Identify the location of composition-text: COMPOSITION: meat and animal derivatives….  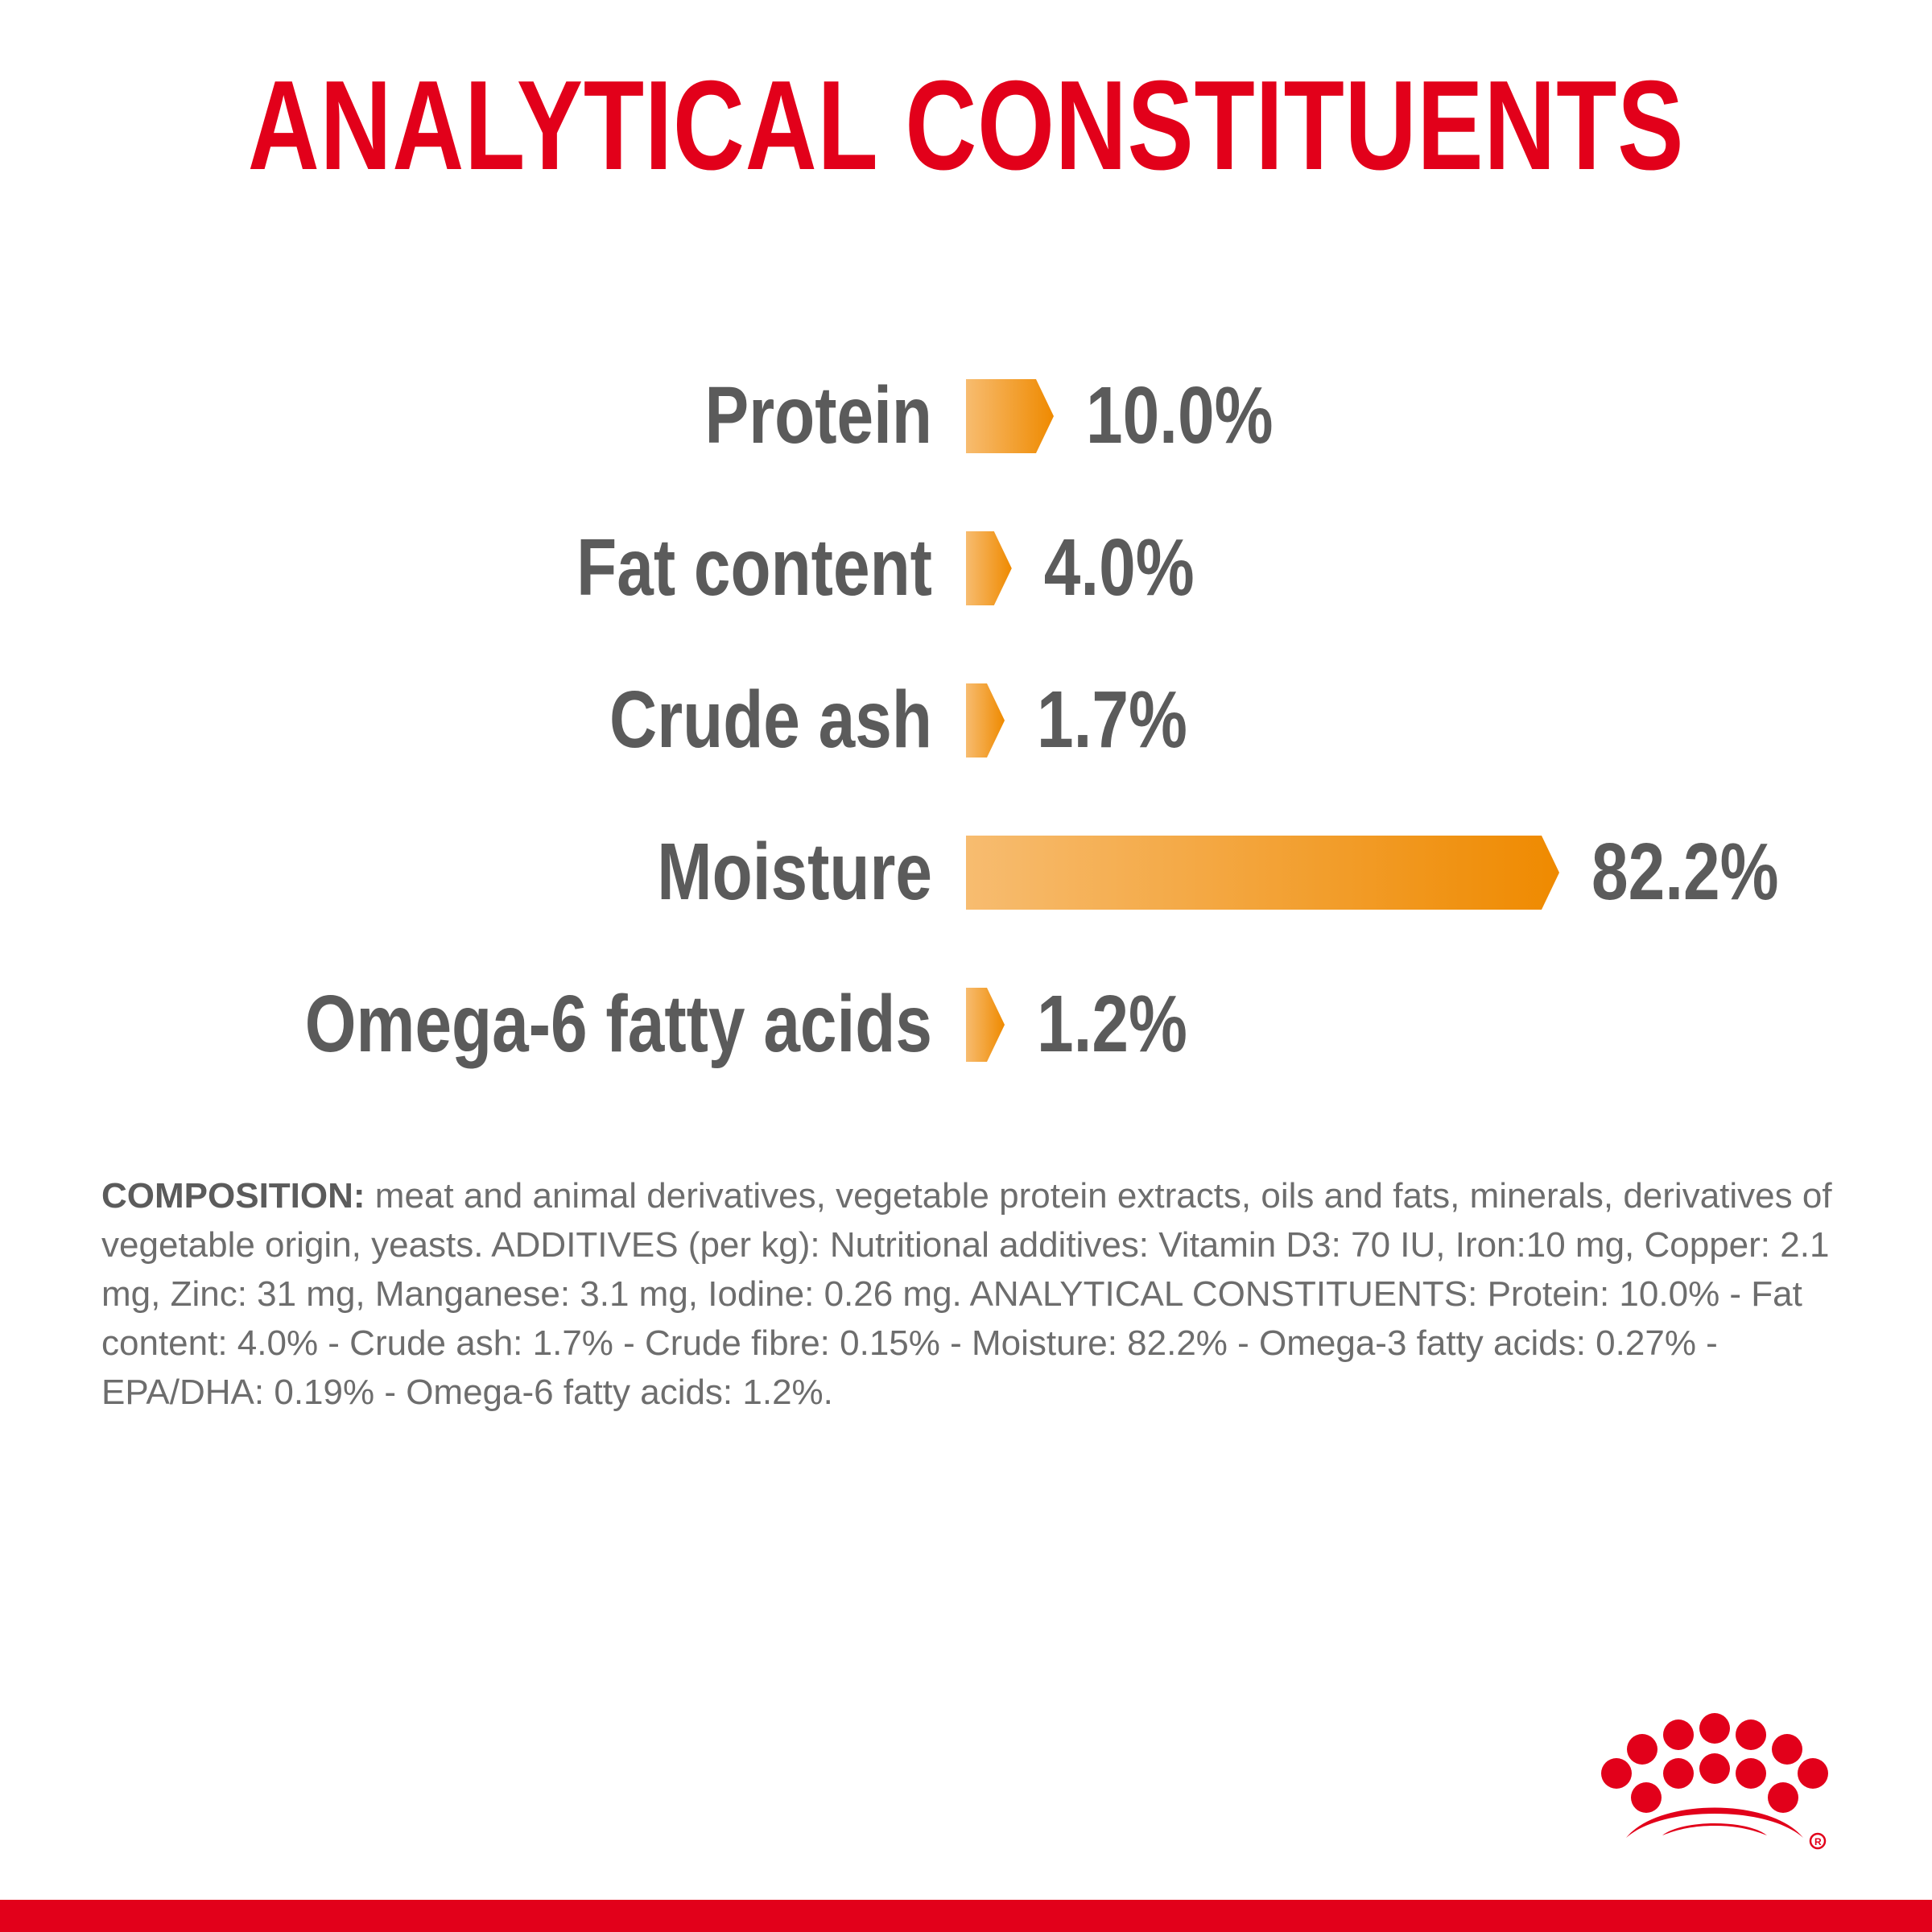
(966, 1294).